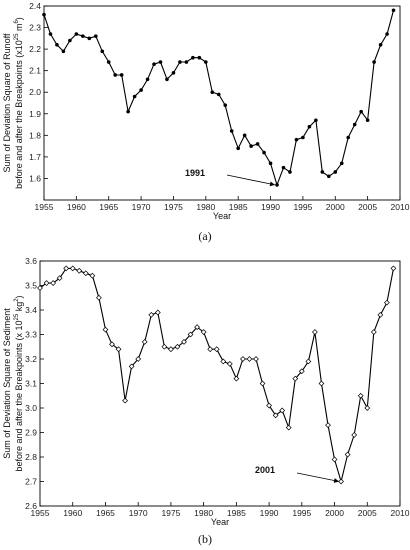  I want to click on x-tick-label: 1965, so click(105, 513).